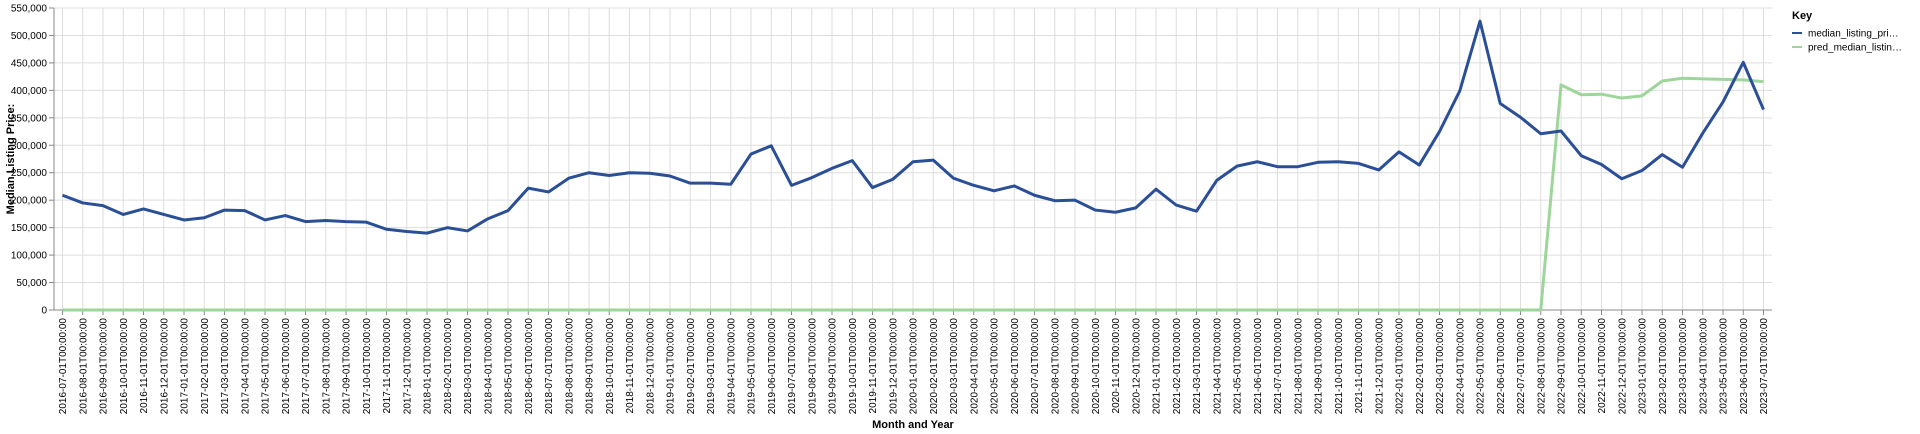  Describe the element at coordinates (1541, 366) in the screenshot. I see `x-tick-label: 2022-08-01T00:00:00` at that location.